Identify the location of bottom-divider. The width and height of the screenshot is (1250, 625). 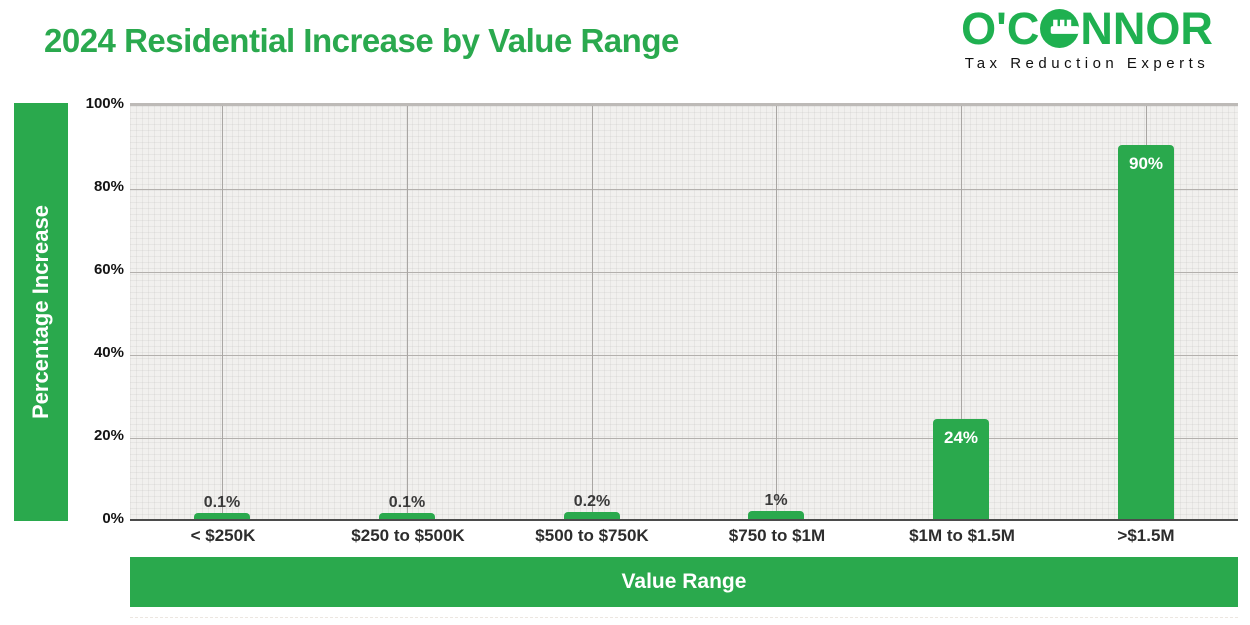
(684, 617).